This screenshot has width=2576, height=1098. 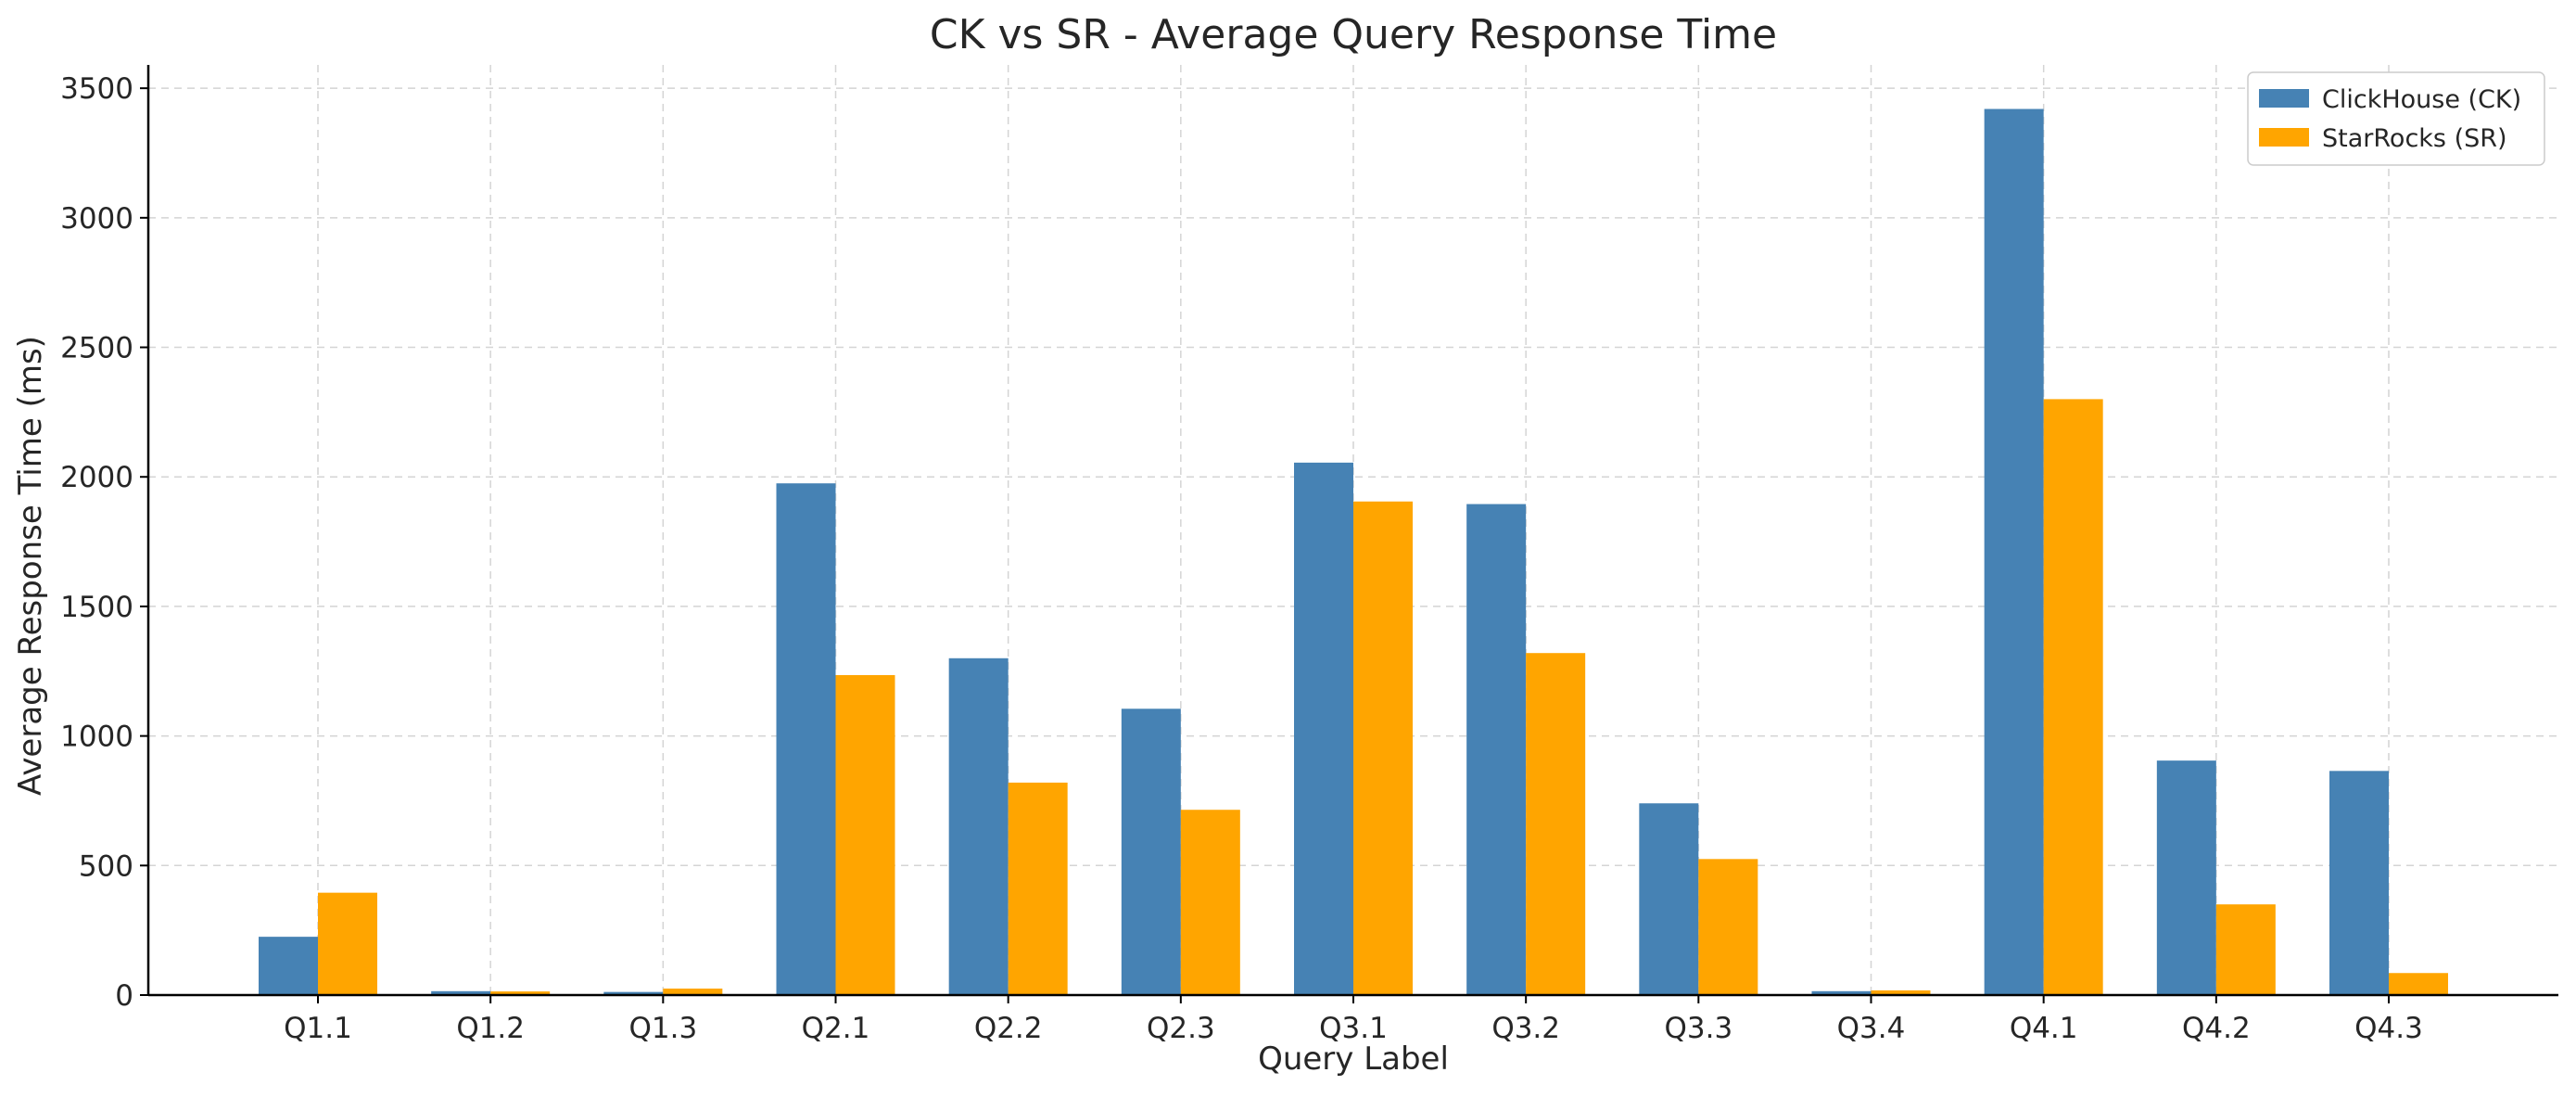 I want to click on chart-title: CK vs SR - Average Query Response Time, so click(x=1353, y=34).